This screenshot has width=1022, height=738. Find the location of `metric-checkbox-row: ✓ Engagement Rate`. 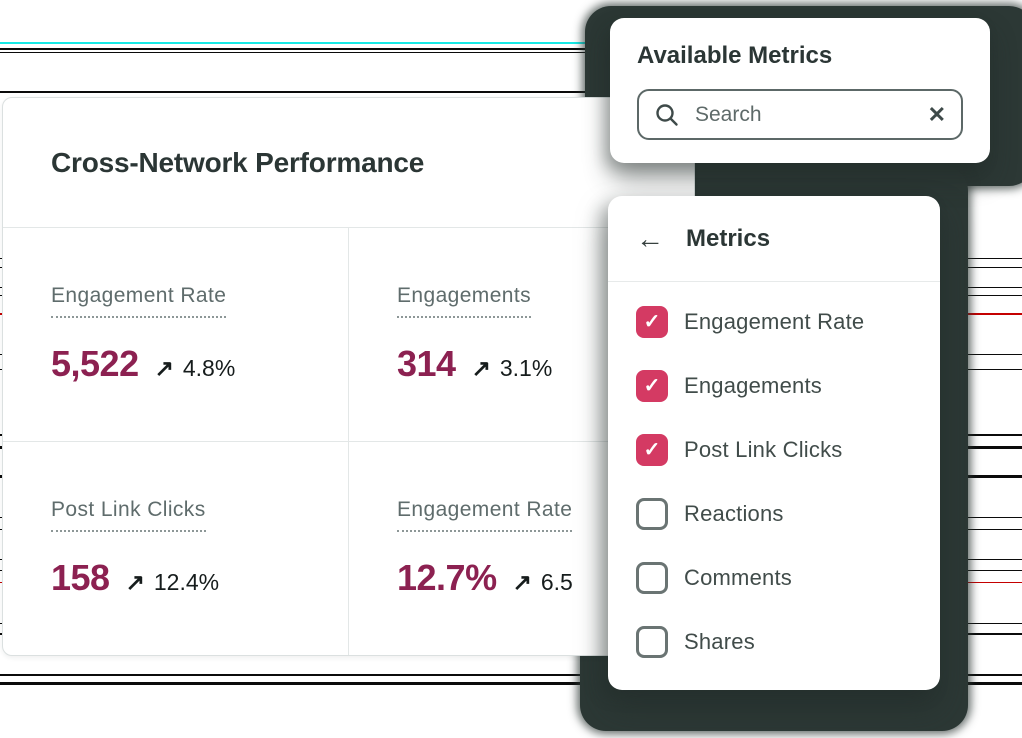

metric-checkbox-row: ✓ Engagement Rate is located at coordinates (774, 322).